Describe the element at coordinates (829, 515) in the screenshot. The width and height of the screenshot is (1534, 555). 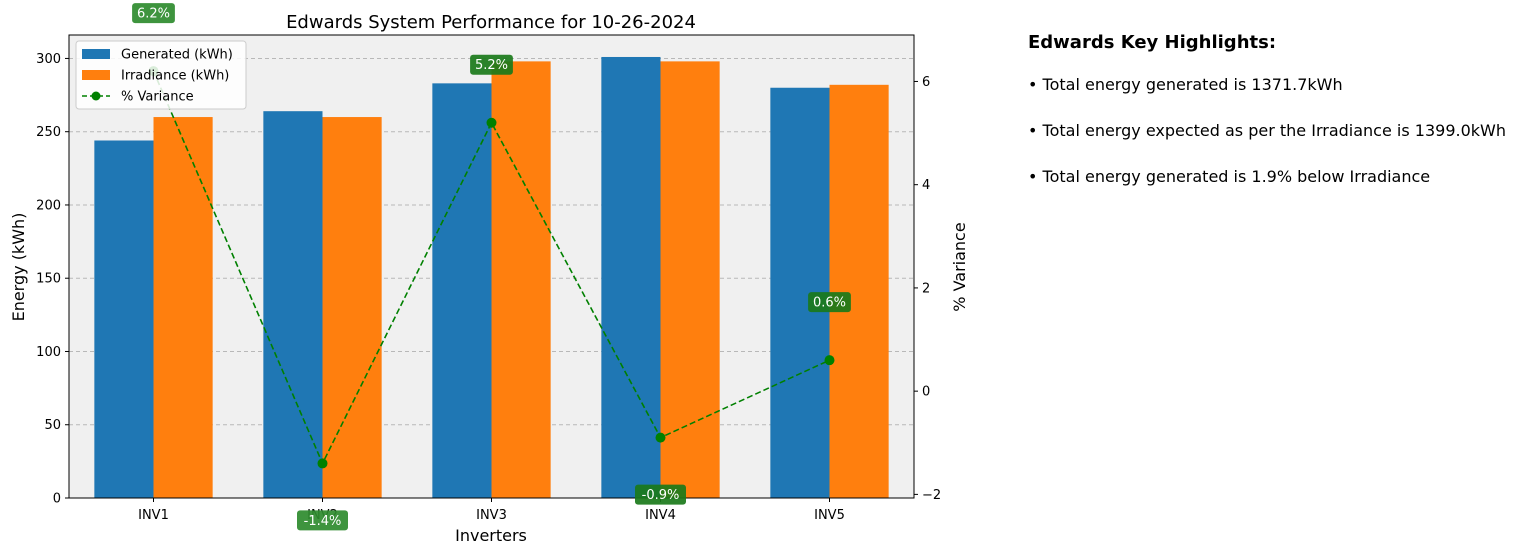
I see `x-tick-label: INV5` at that location.